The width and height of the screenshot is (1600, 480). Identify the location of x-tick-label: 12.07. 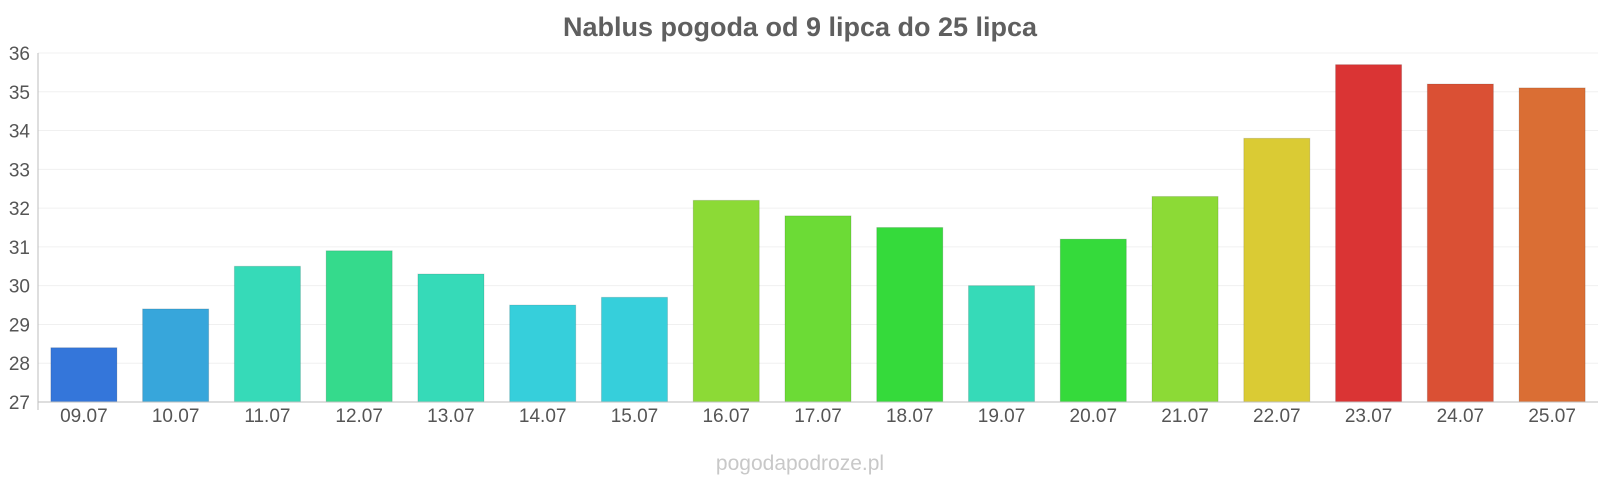
(359, 416).